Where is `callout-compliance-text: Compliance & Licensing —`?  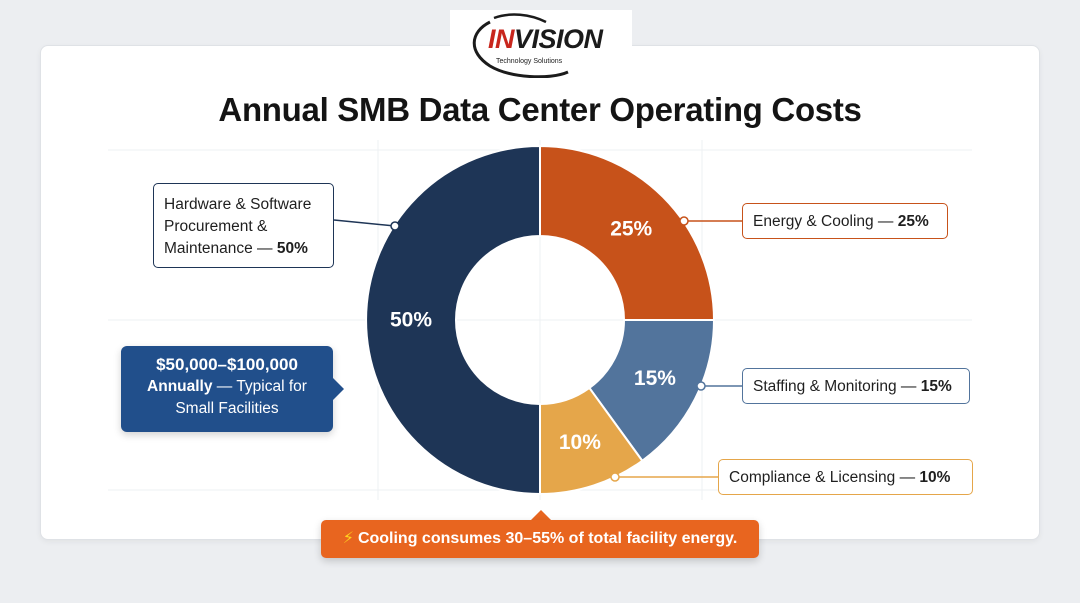 callout-compliance-text: Compliance & Licensing — is located at coordinates (822, 477).